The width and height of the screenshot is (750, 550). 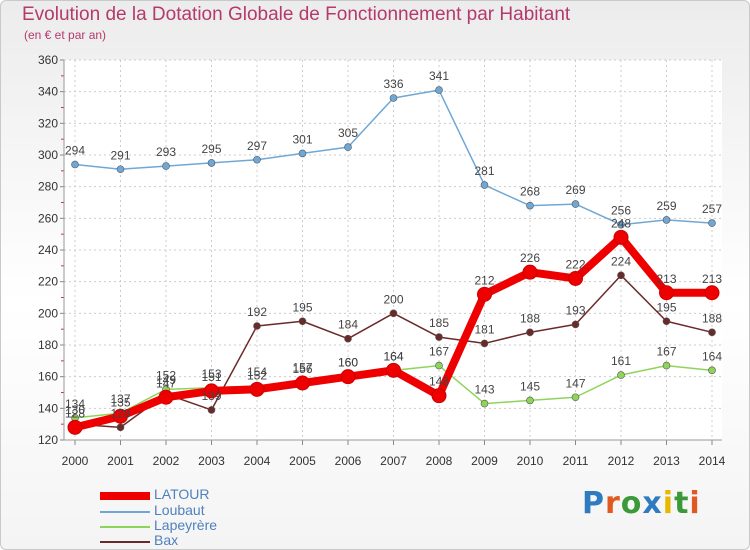 What do you see at coordinates (211, 149) in the screenshot?
I see `series-loubaut-data-label: 295` at bounding box center [211, 149].